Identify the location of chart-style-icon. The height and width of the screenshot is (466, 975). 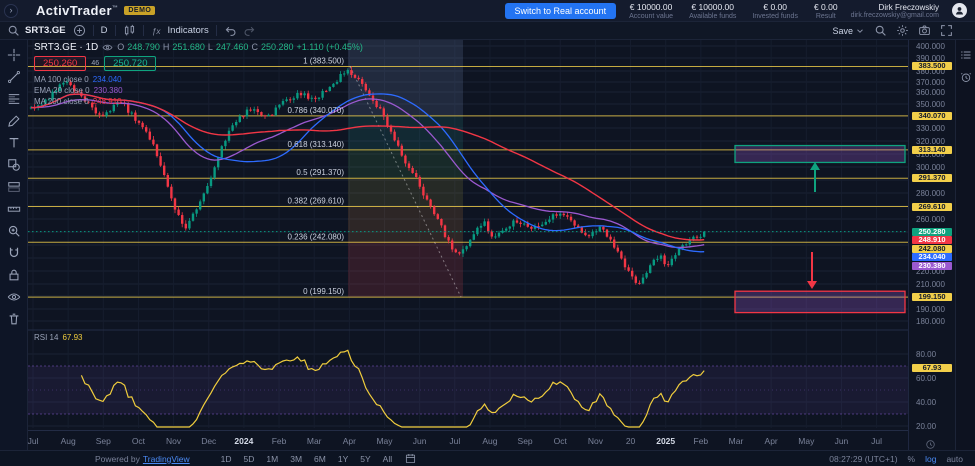
(129, 30).